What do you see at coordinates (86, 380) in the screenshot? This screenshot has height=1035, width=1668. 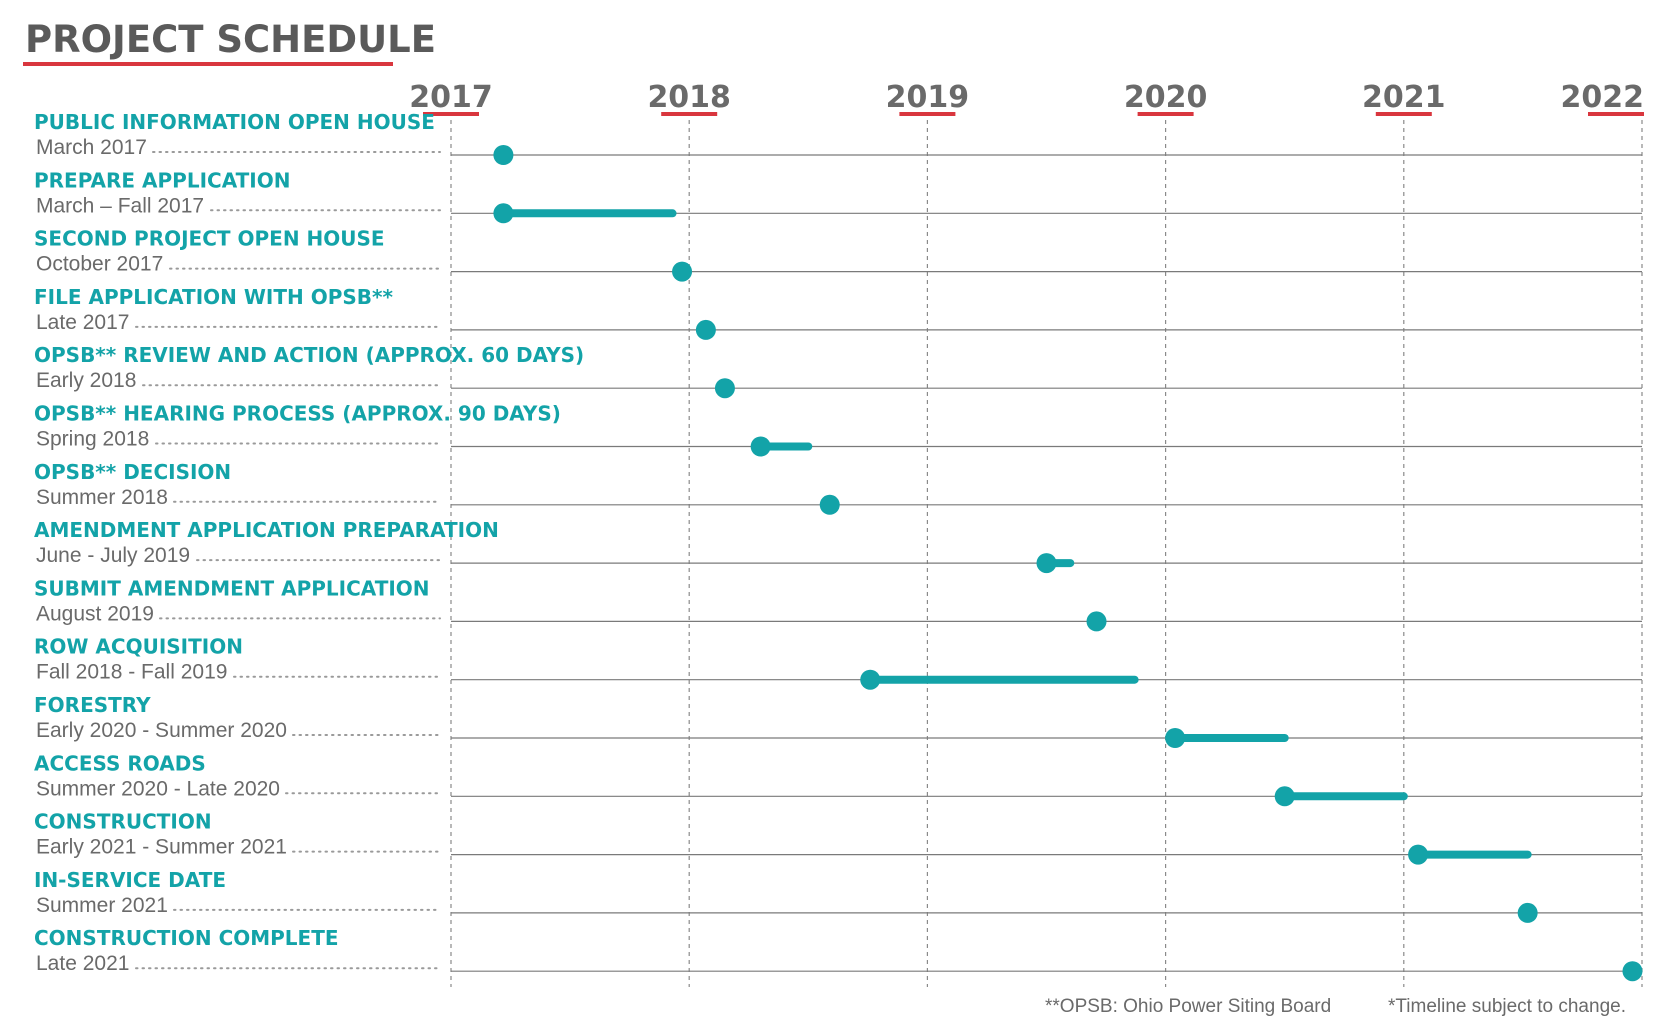 I see `task-date: Early 2018` at bounding box center [86, 380].